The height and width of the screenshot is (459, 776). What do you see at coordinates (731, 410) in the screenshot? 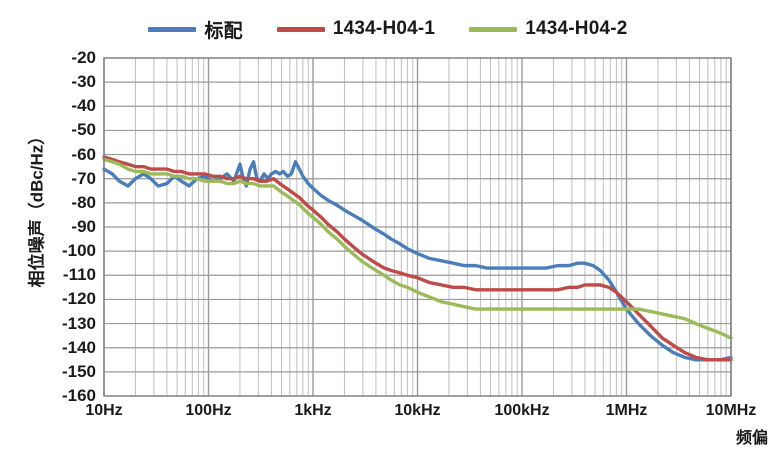
I see `x-tick-label: 10MHz` at bounding box center [731, 410].